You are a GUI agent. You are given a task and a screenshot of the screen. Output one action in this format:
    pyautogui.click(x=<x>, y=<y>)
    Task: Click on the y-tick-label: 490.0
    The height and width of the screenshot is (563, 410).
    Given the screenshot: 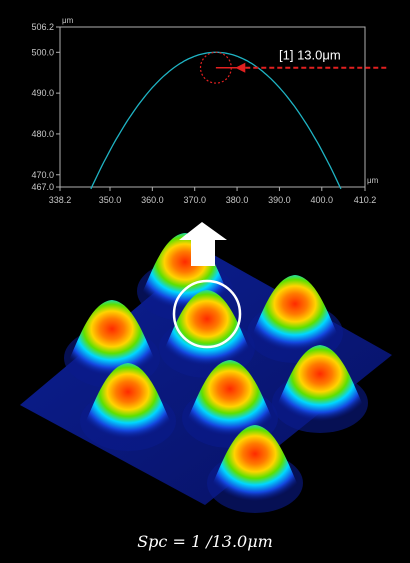 What is the action you would take?
    pyautogui.click(x=42, y=93)
    